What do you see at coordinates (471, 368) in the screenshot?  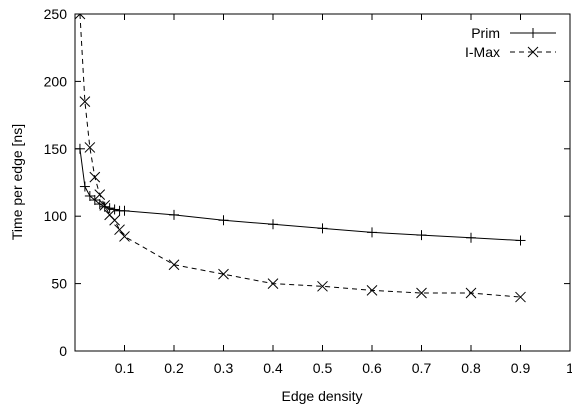 I see `x-tick-label: 0.8` at bounding box center [471, 368].